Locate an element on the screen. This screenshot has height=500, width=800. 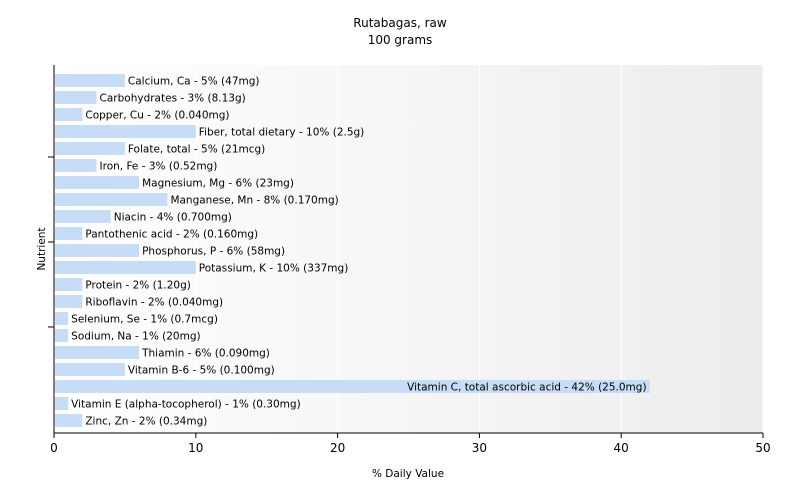
bar-label: Manganese, Mn - 8% (0.170mg) is located at coordinates (254, 200).